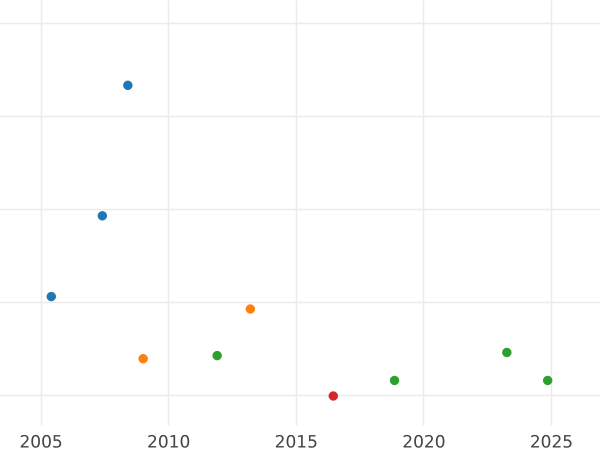 This screenshot has height=450, width=600. What do you see at coordinates (168, 441) in the screenshot?
I see `x-tick-label: 2010` at bounding box center [168, 441].